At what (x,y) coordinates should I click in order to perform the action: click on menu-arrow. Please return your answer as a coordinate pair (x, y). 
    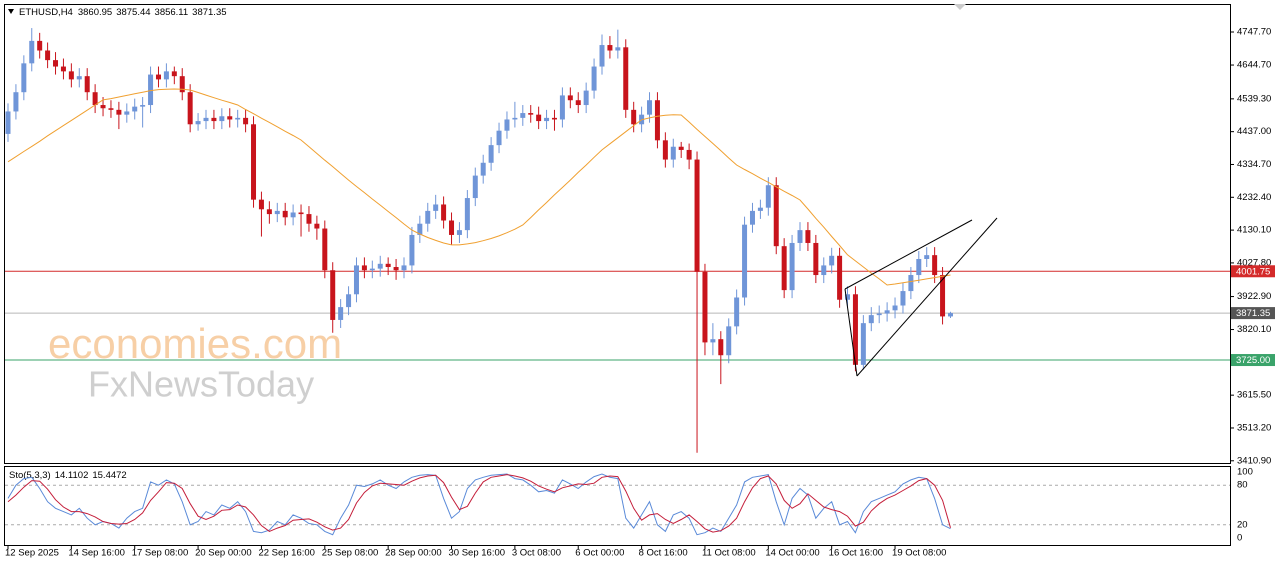
    Looking at the image, I should click on (11, 11).